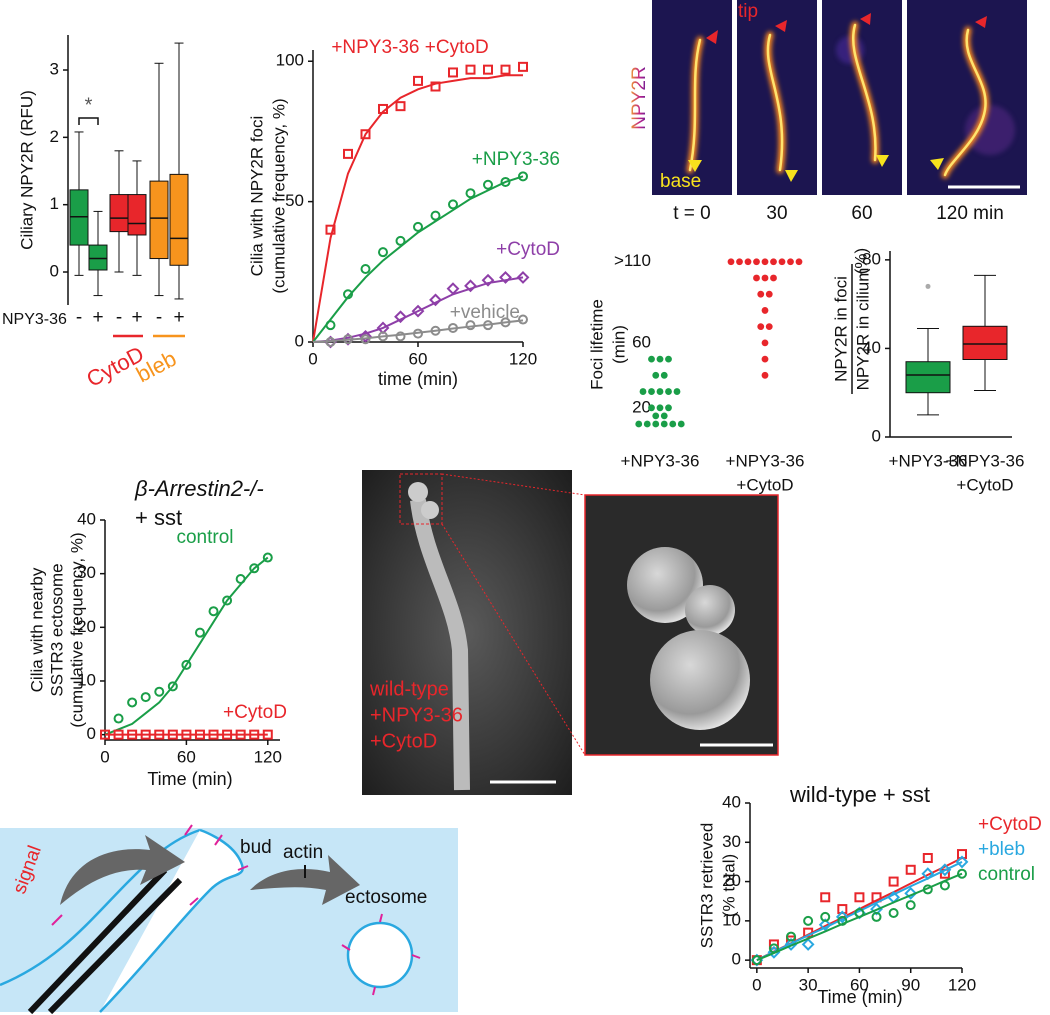  I want to click on y-label: (cumulative frequency, %), so click(278, 195).